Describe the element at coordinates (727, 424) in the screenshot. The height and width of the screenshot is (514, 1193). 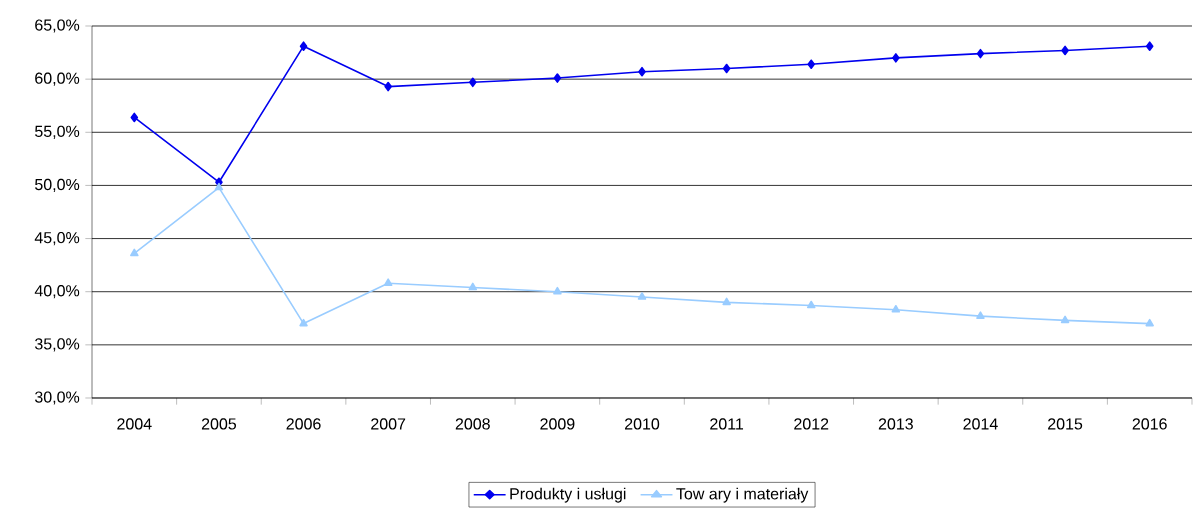
I see `x-tick-label: 2011` at that location.